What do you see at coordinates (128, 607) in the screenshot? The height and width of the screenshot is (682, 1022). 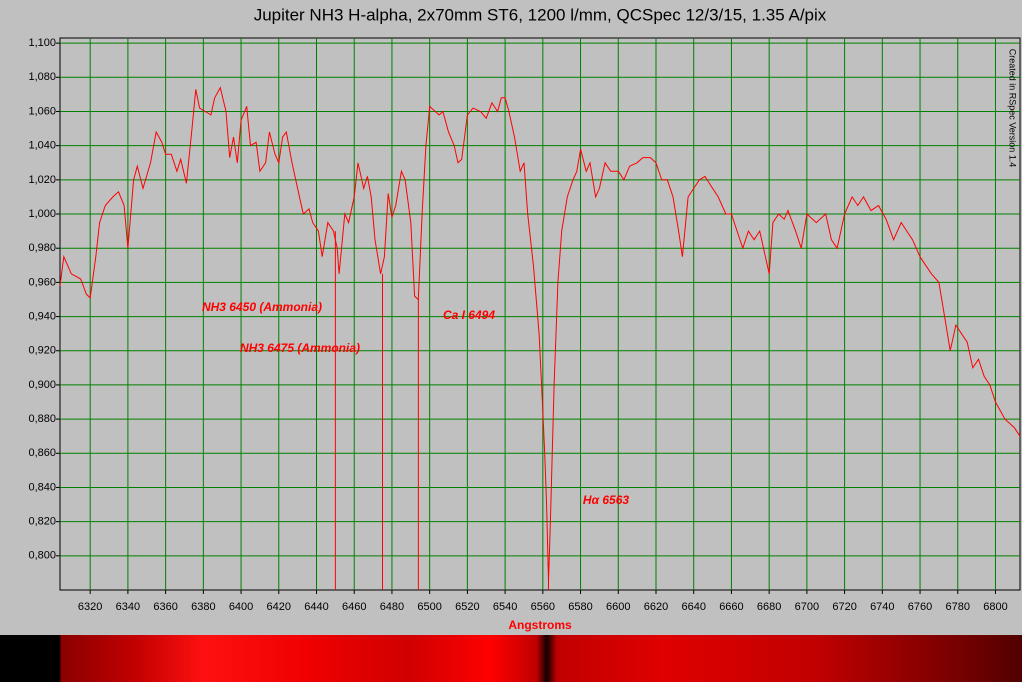 I see `x-tick-label: 6340` at bounding box center [128, 607].